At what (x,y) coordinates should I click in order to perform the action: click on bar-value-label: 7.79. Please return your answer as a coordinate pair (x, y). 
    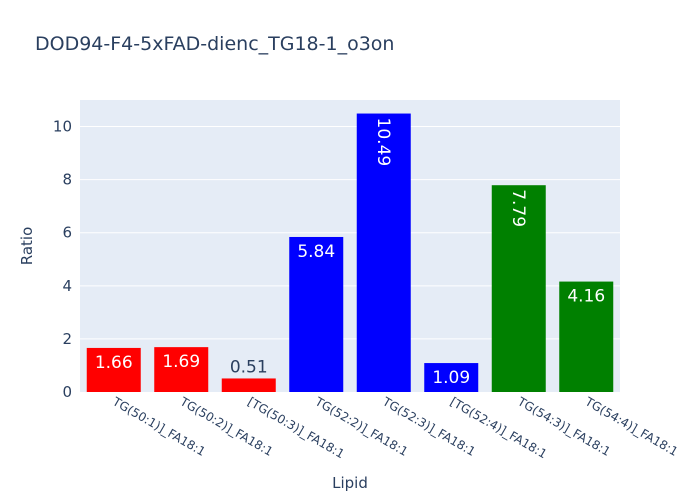
    Looking at the image, I should click on (518, 208).